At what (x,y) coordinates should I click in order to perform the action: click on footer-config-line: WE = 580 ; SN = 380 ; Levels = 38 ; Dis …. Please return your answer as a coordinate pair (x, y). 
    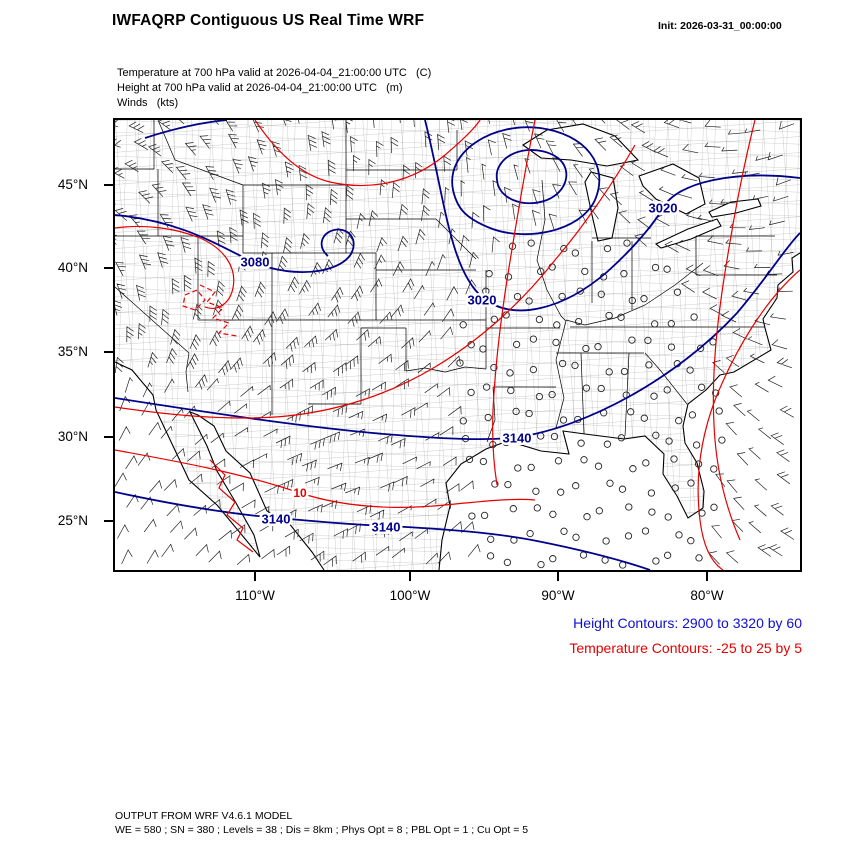
    Looking at the image, I should click on (322, 830).